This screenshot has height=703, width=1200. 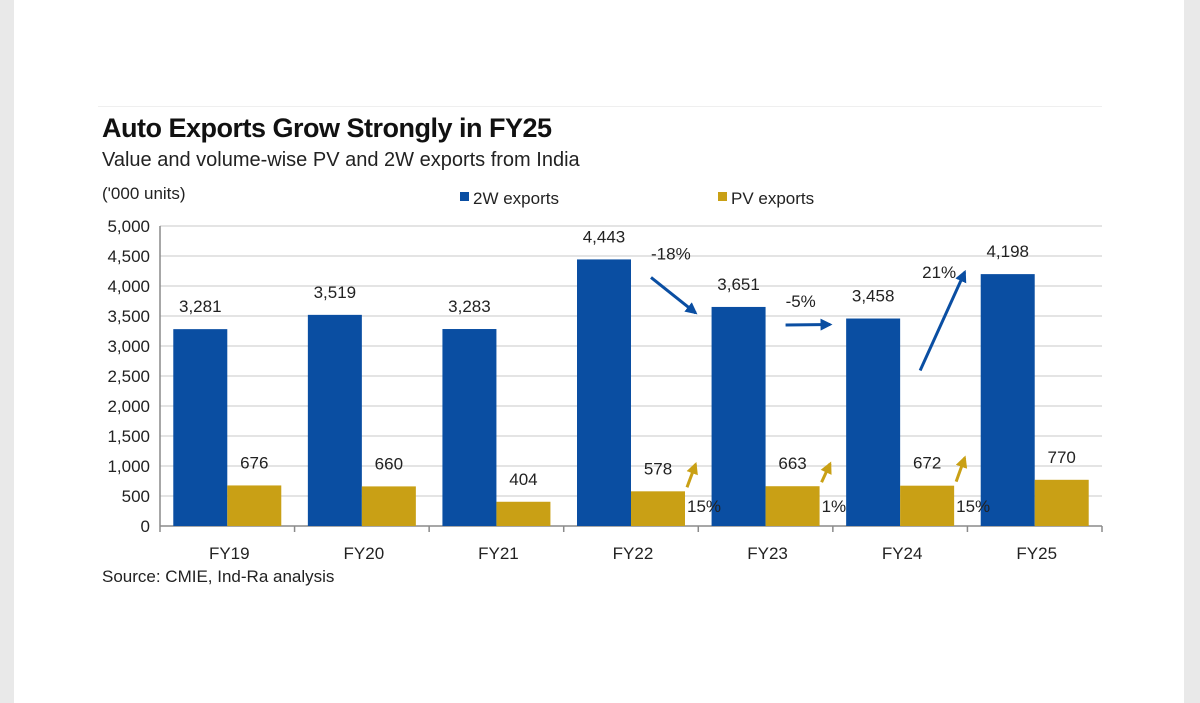 What do you see at coordinates (145, 526) in the screenshot?
I see `y-tick-label: 0` at bounding box center [145, 526].